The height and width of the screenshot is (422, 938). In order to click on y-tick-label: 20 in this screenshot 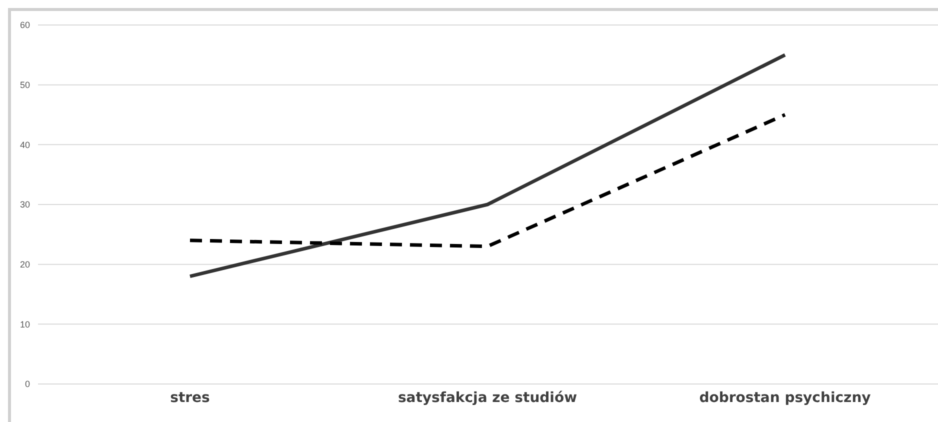, I will do `click(25, 265)`.